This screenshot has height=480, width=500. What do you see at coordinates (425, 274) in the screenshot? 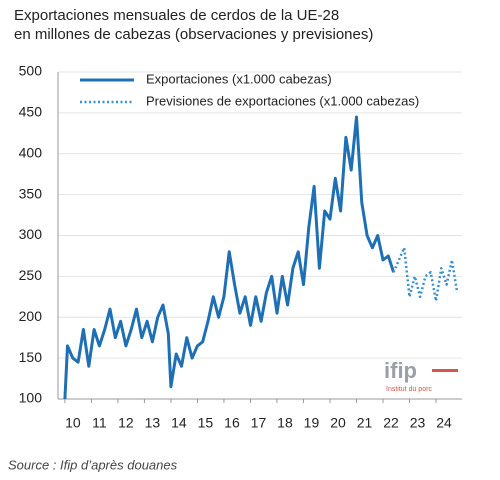
I see `series-line` at bounding box center [425, 274].